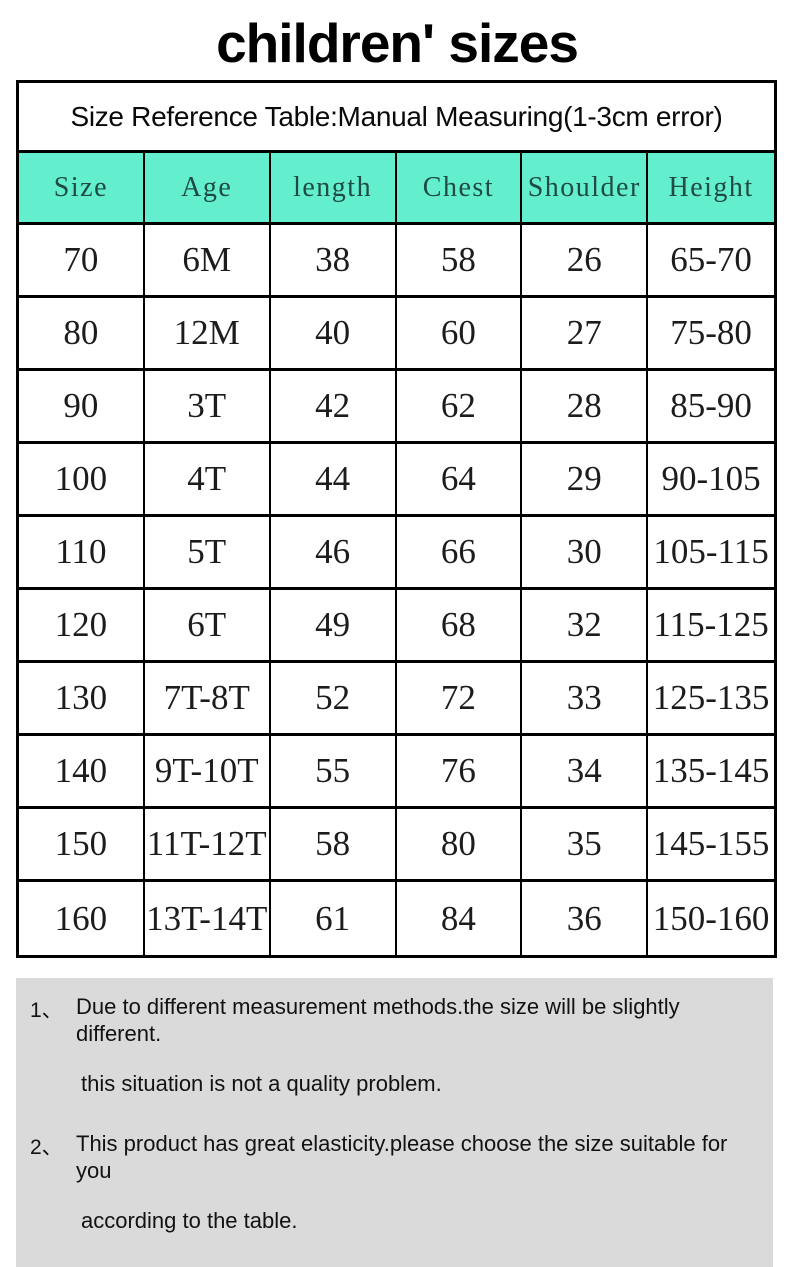 The image size is (794, 1267). I want to click on table-cell: 6M, so click(208, 260).